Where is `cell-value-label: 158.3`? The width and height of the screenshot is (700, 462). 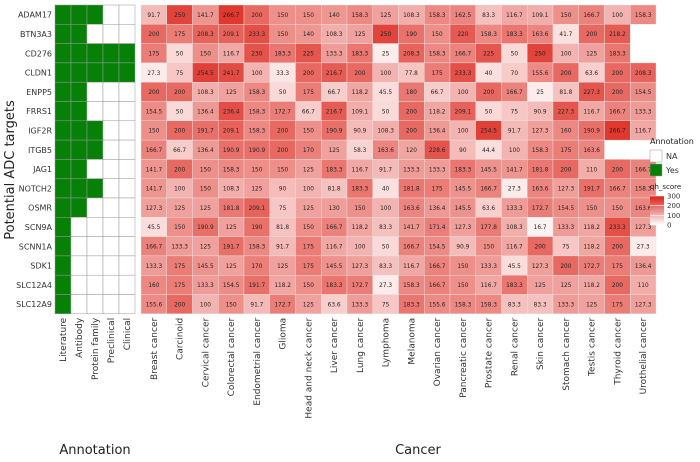 cell-value-label: 158.3 is located at coordinates (463, 305).